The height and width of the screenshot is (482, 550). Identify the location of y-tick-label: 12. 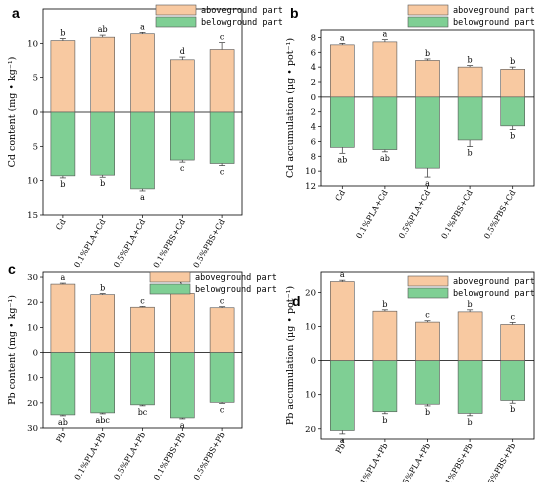
(310, 187).